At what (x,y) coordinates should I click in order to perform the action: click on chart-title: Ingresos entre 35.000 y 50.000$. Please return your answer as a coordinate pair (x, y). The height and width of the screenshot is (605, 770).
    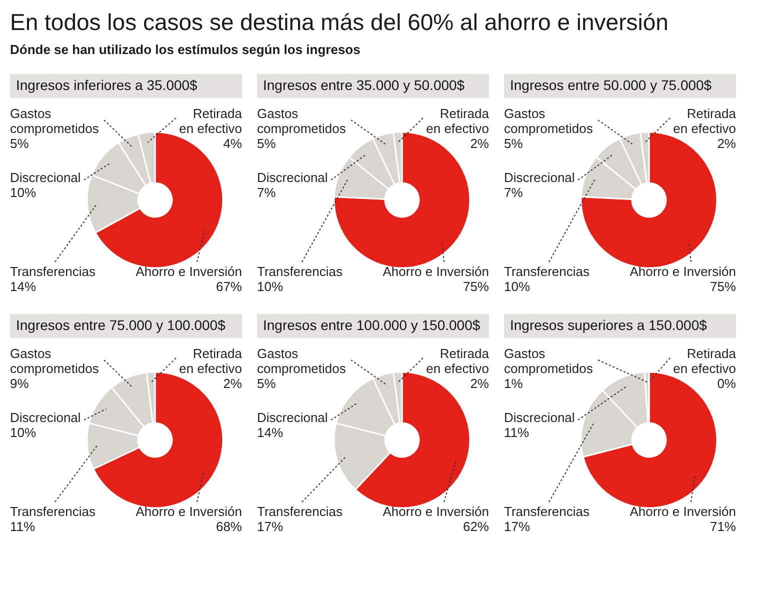
    Looking at the image, I should click on (364, 85).